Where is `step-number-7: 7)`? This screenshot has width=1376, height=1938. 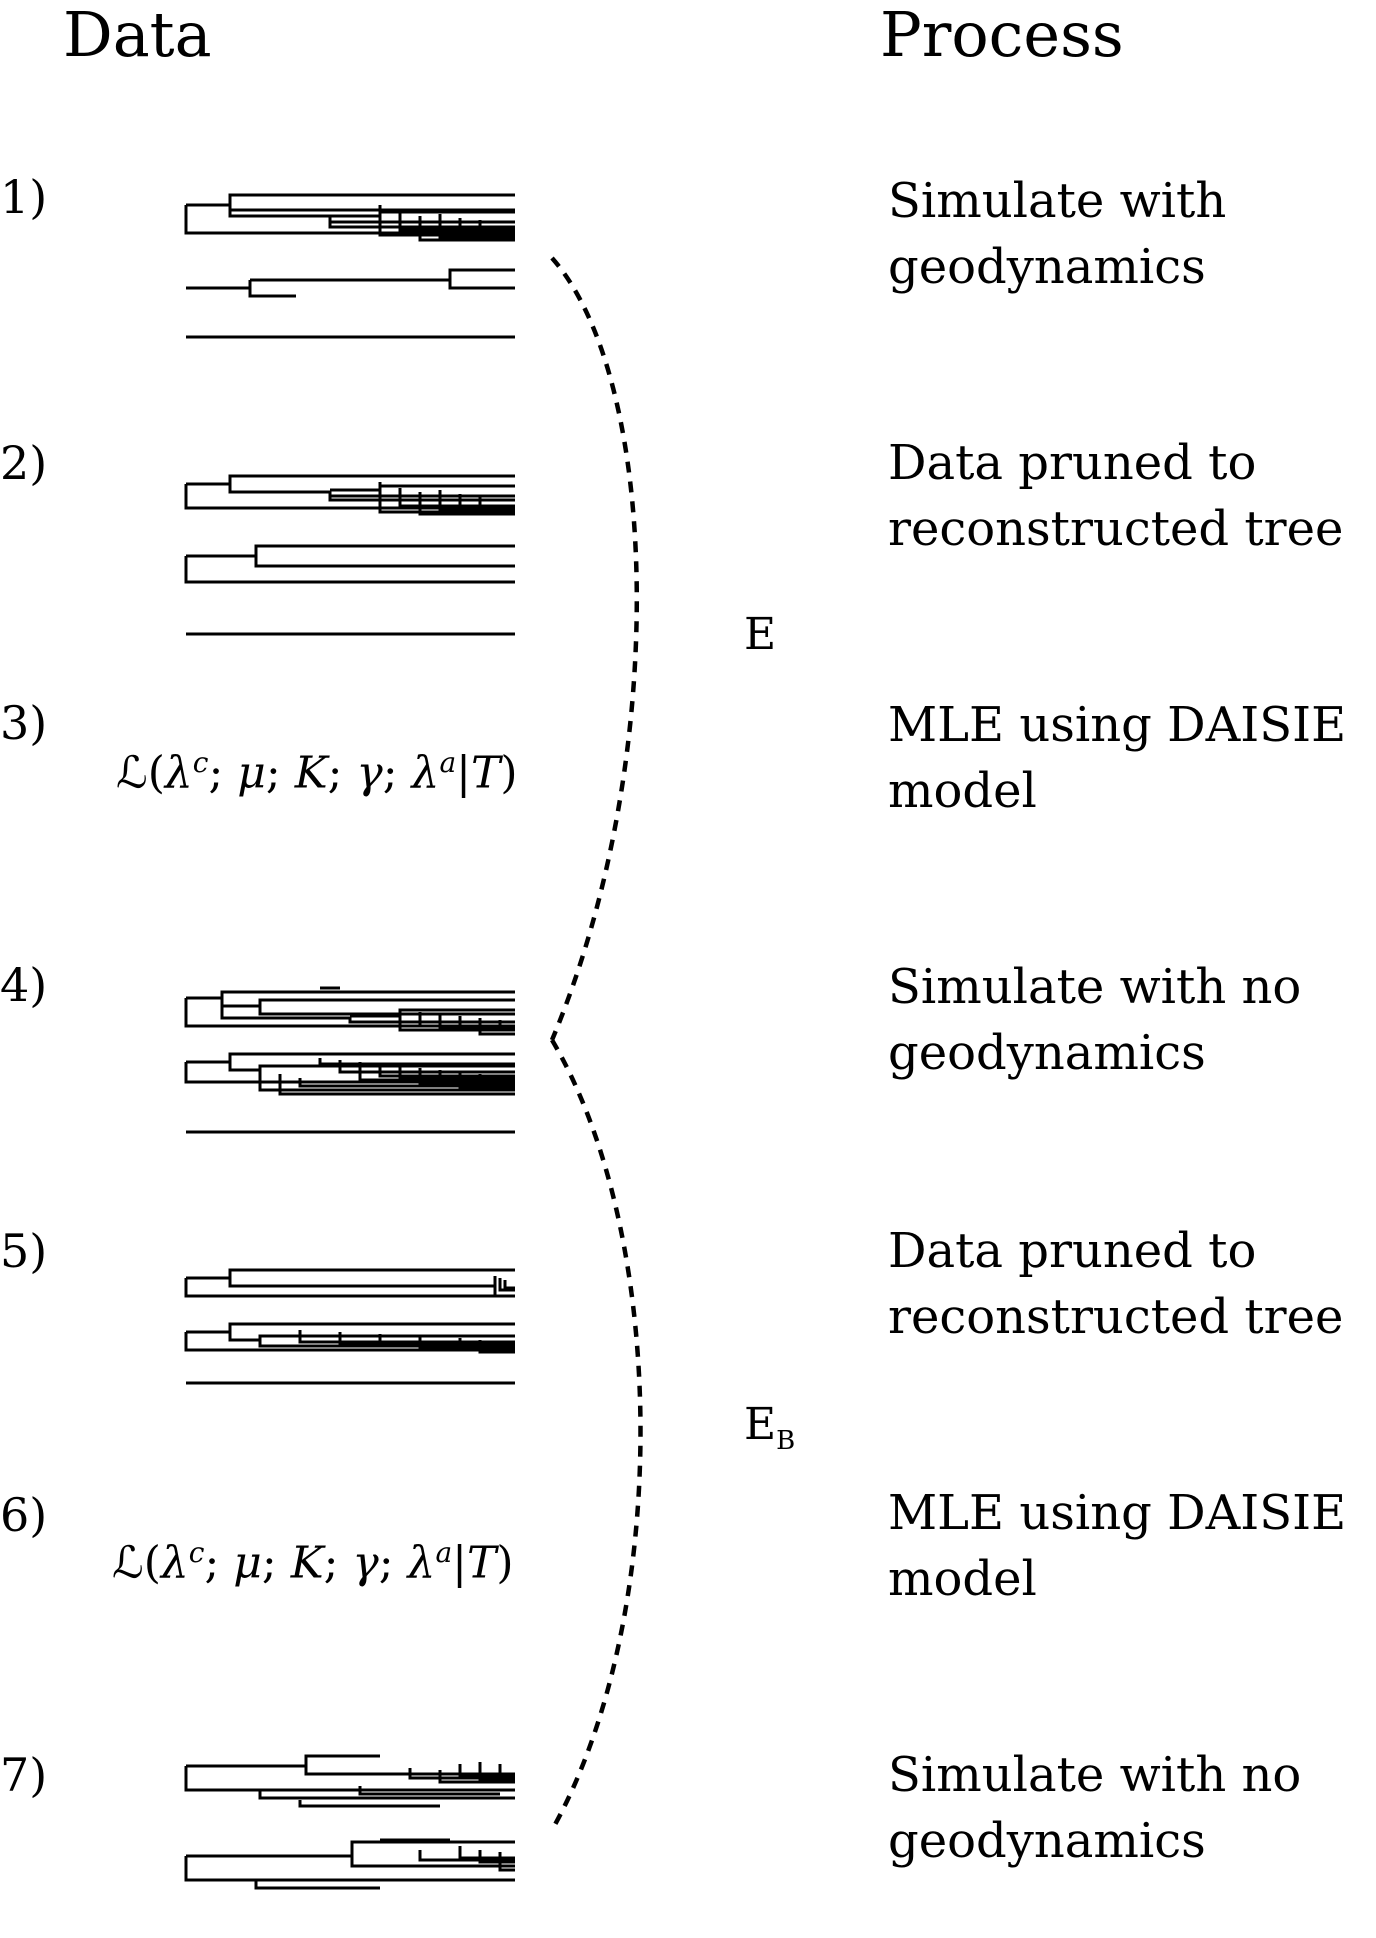
step-number-7: 7) is located at coordinates (24, 1775).